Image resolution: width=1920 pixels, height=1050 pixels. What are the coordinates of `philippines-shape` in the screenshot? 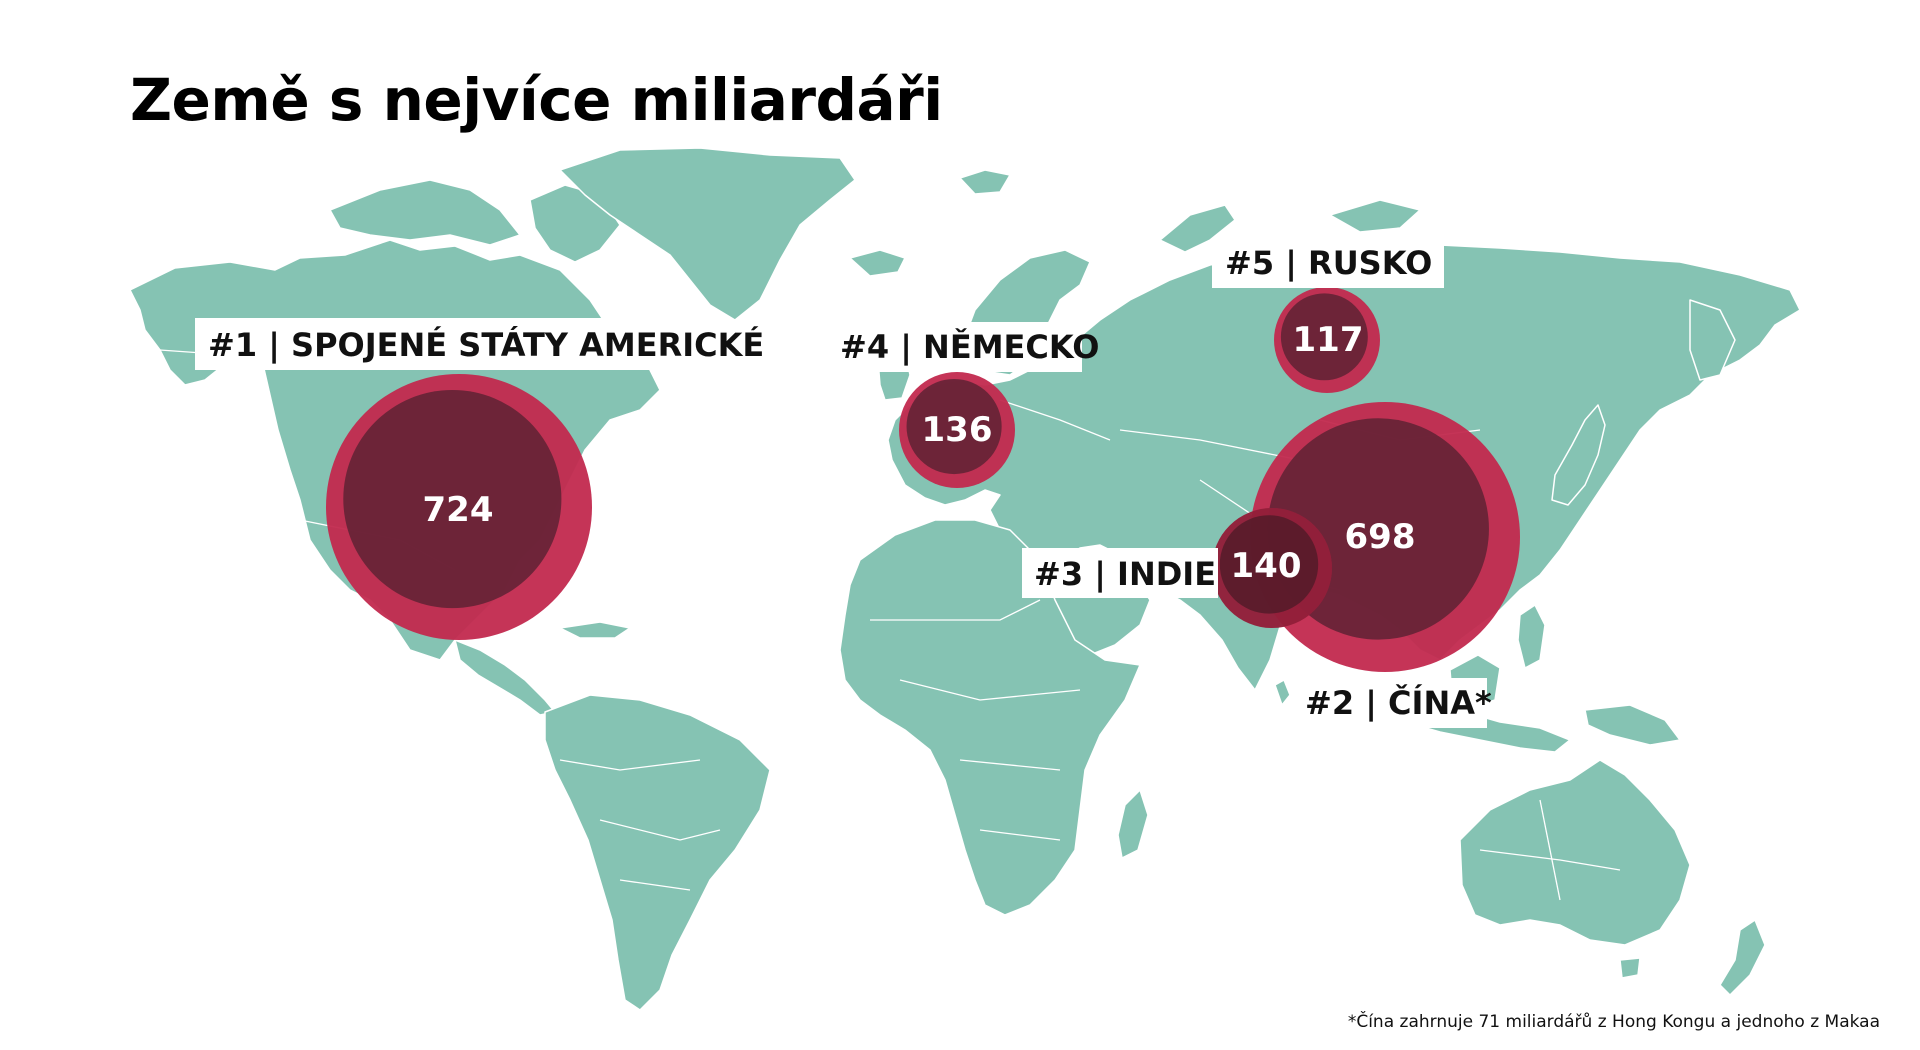 It's located at (1531, 636).